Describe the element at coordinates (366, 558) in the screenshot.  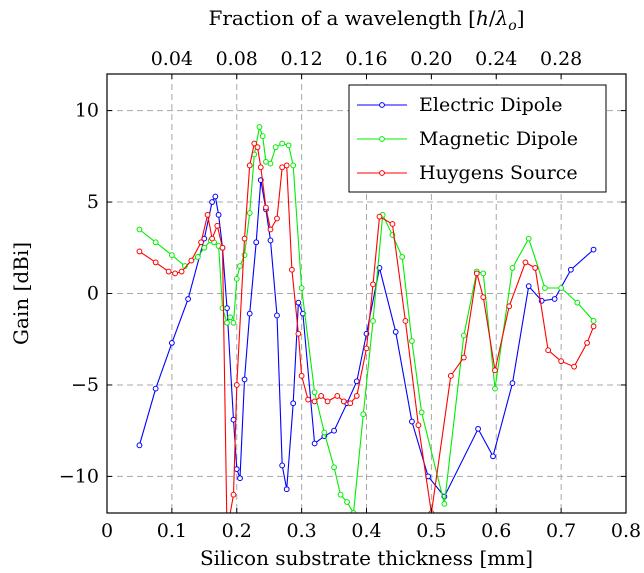
I see `x-axis-label: Silicon substrate thickness [mm]` at that location.